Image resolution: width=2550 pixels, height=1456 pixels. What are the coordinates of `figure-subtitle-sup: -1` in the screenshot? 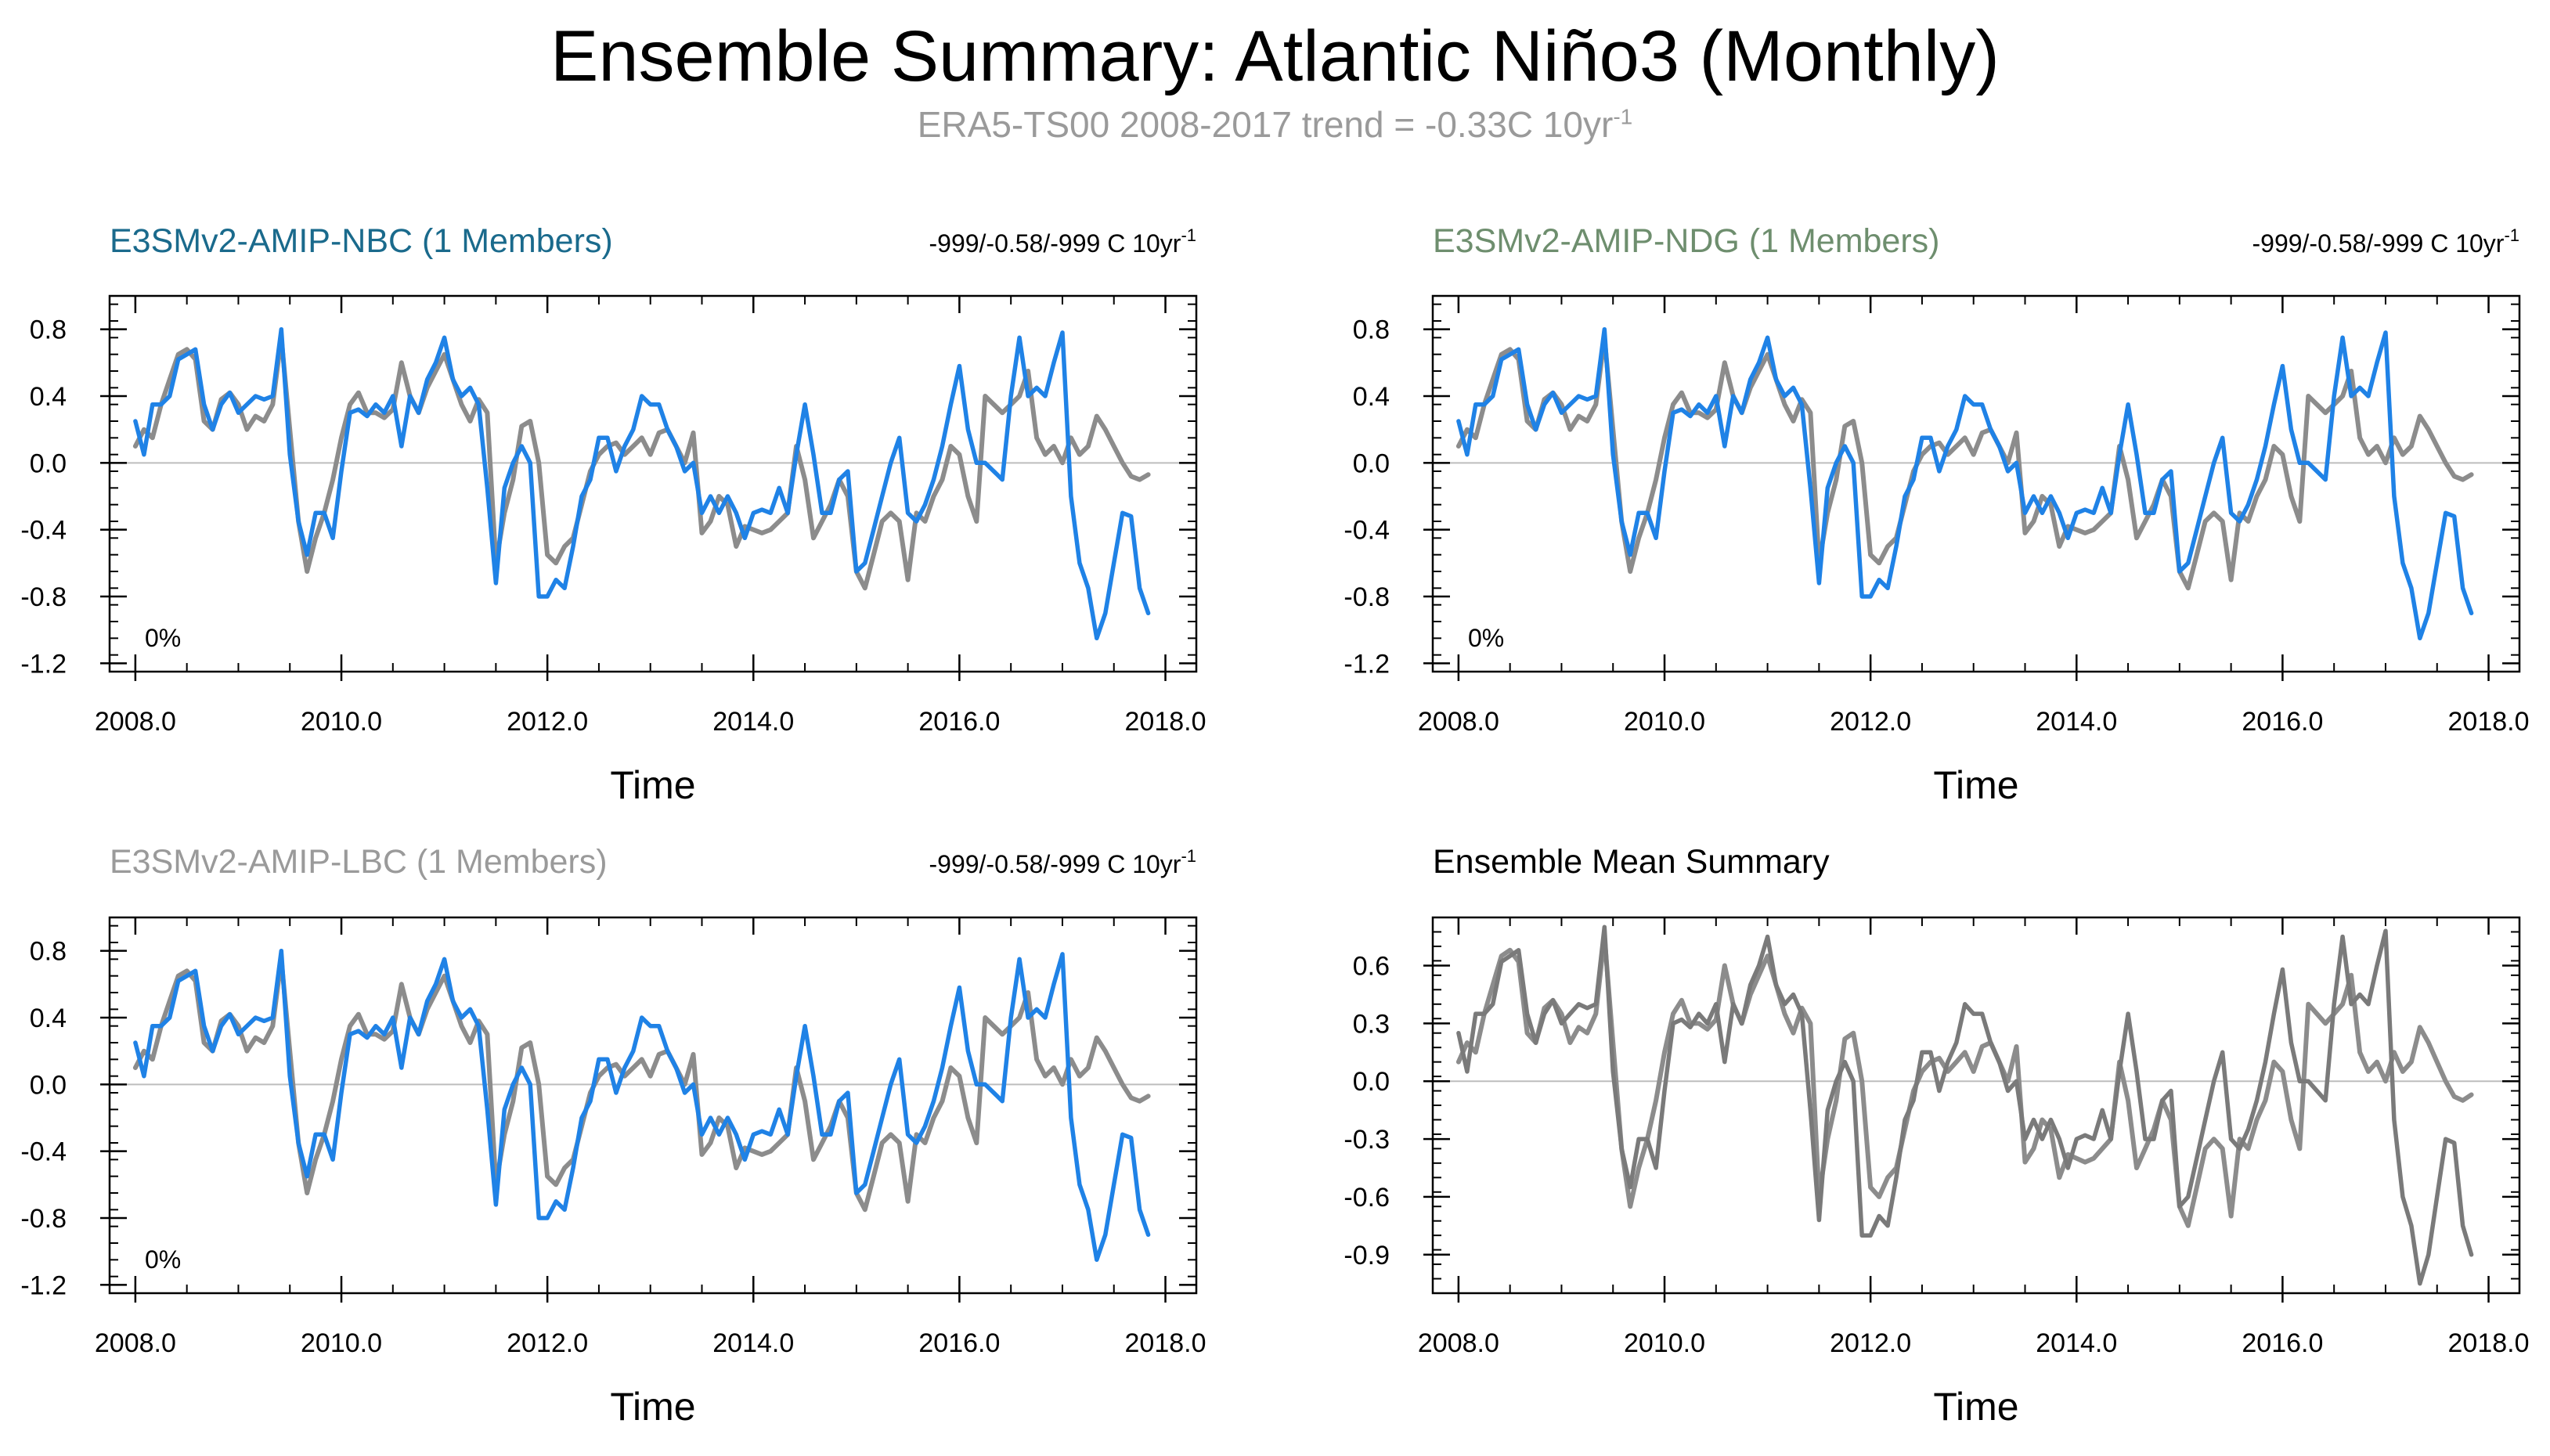 It's located at (1623, 116).